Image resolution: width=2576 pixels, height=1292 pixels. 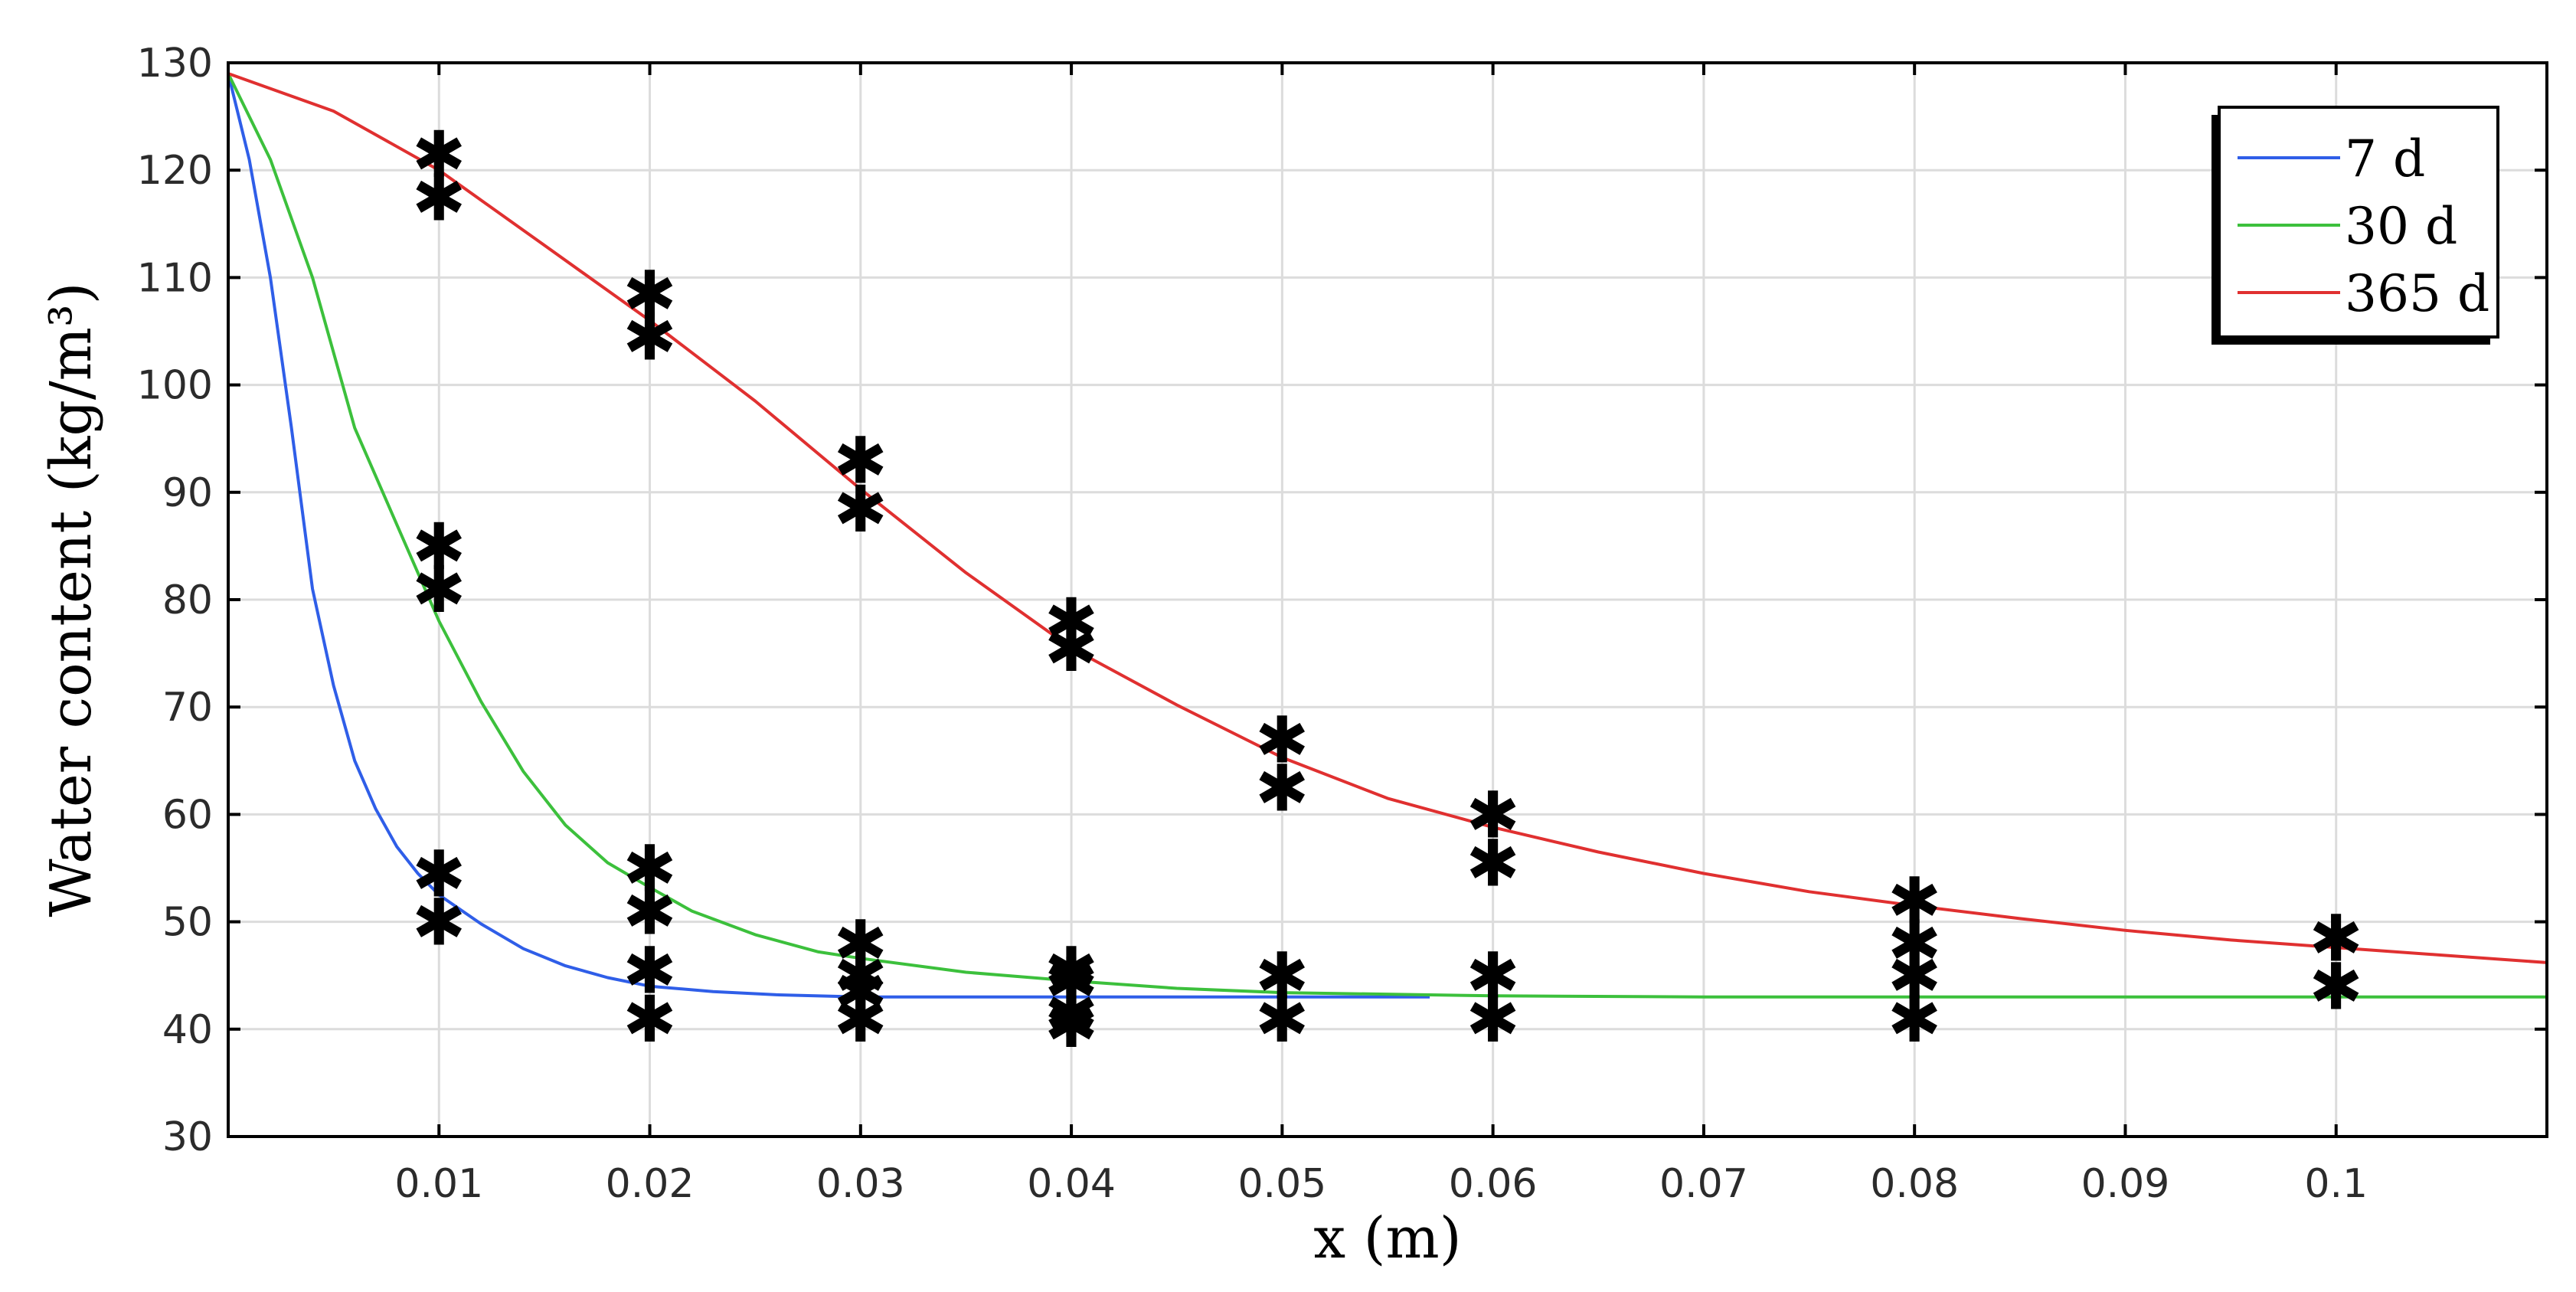 What do you see at coordinates (71, 600) in the screenshot?
I see `y-axis-title: Water content (kg/m³)` at bounding box center [71, 600].